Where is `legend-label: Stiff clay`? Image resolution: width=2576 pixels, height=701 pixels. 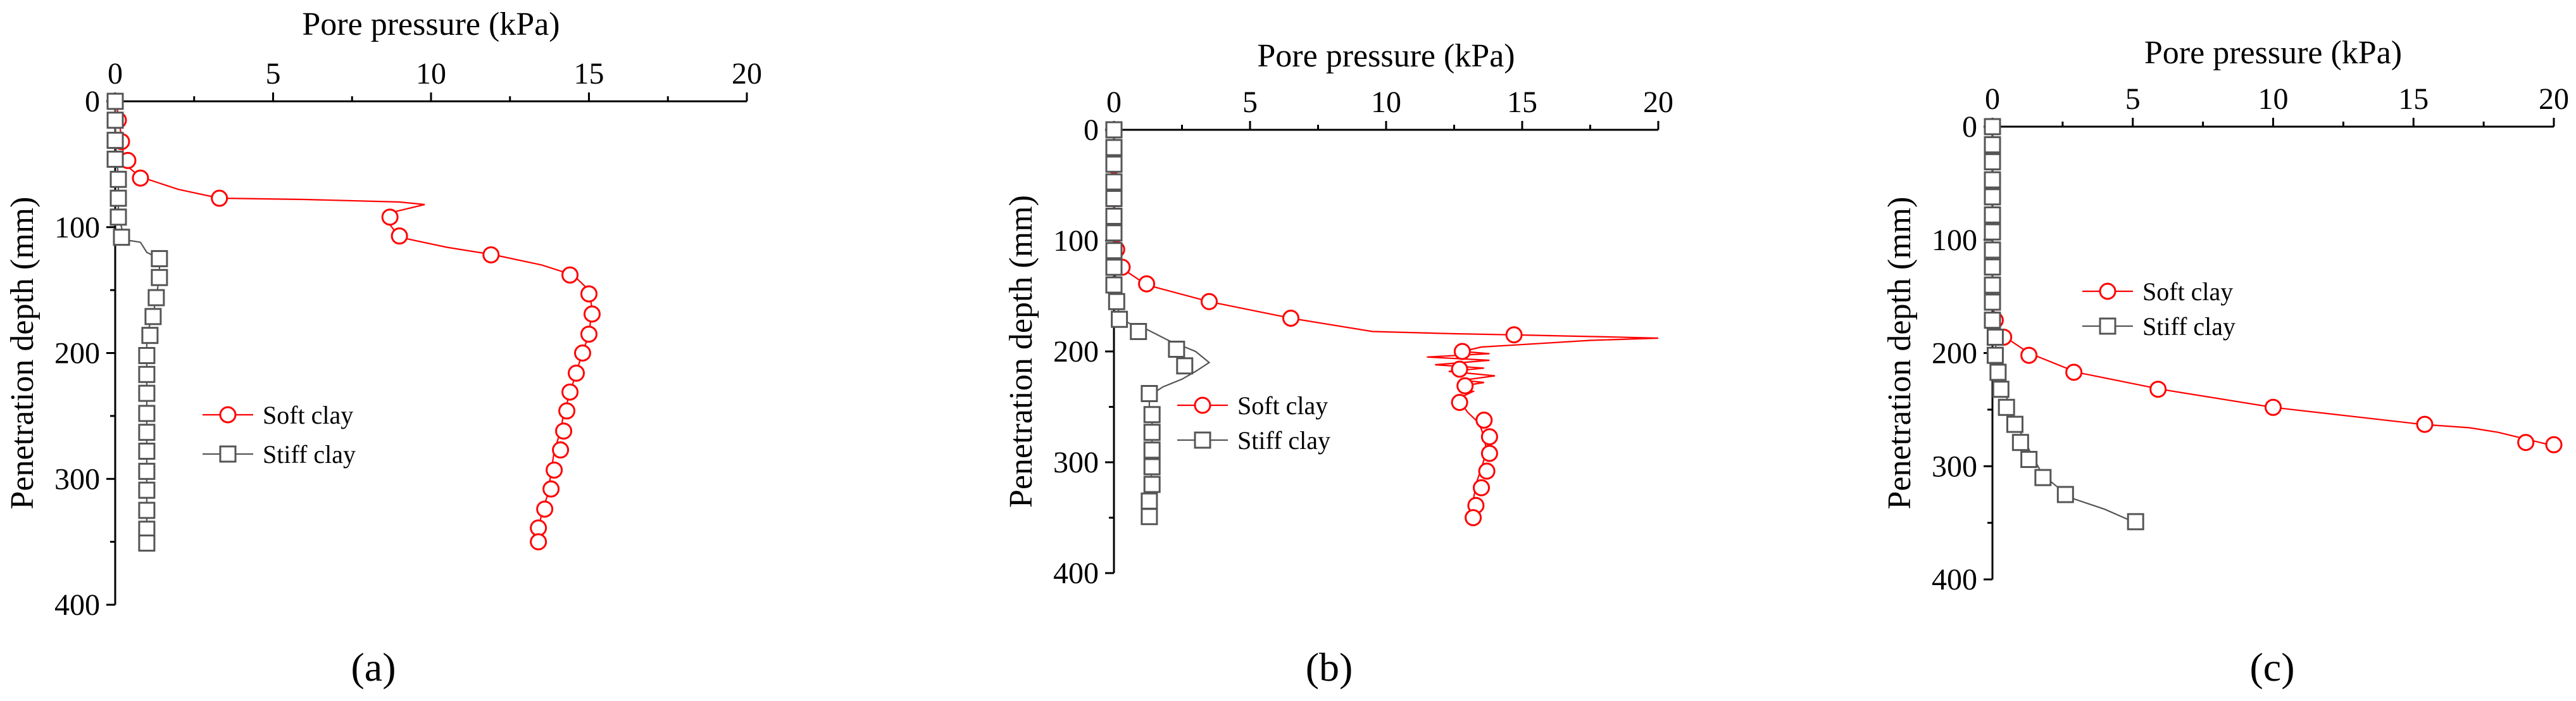 legend-label: Stiff clay is located at coordinates (1283, 440).